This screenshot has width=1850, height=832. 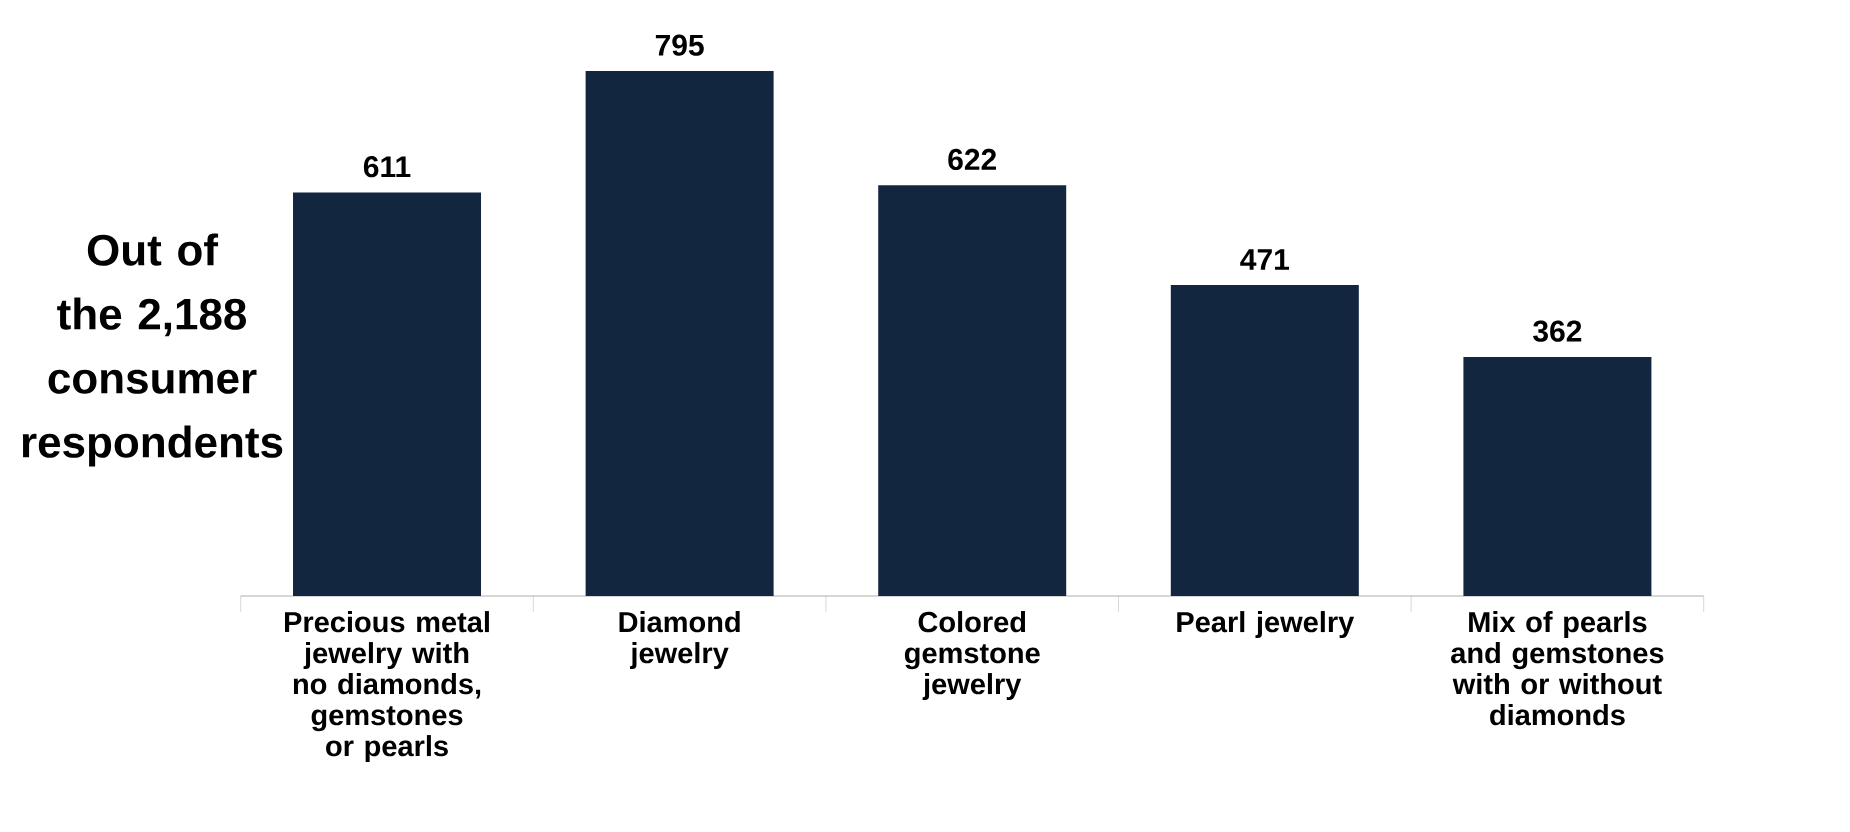 What do you see at coordinates (679, 640) in the screenshot?
I see `x-tick-label: Diamond jewelry` at bounding box center [679, 640].